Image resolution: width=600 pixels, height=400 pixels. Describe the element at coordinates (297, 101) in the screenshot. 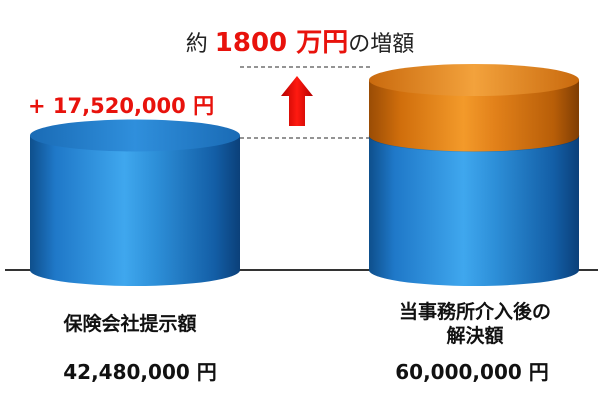

I see `increase-arrow` at that location.